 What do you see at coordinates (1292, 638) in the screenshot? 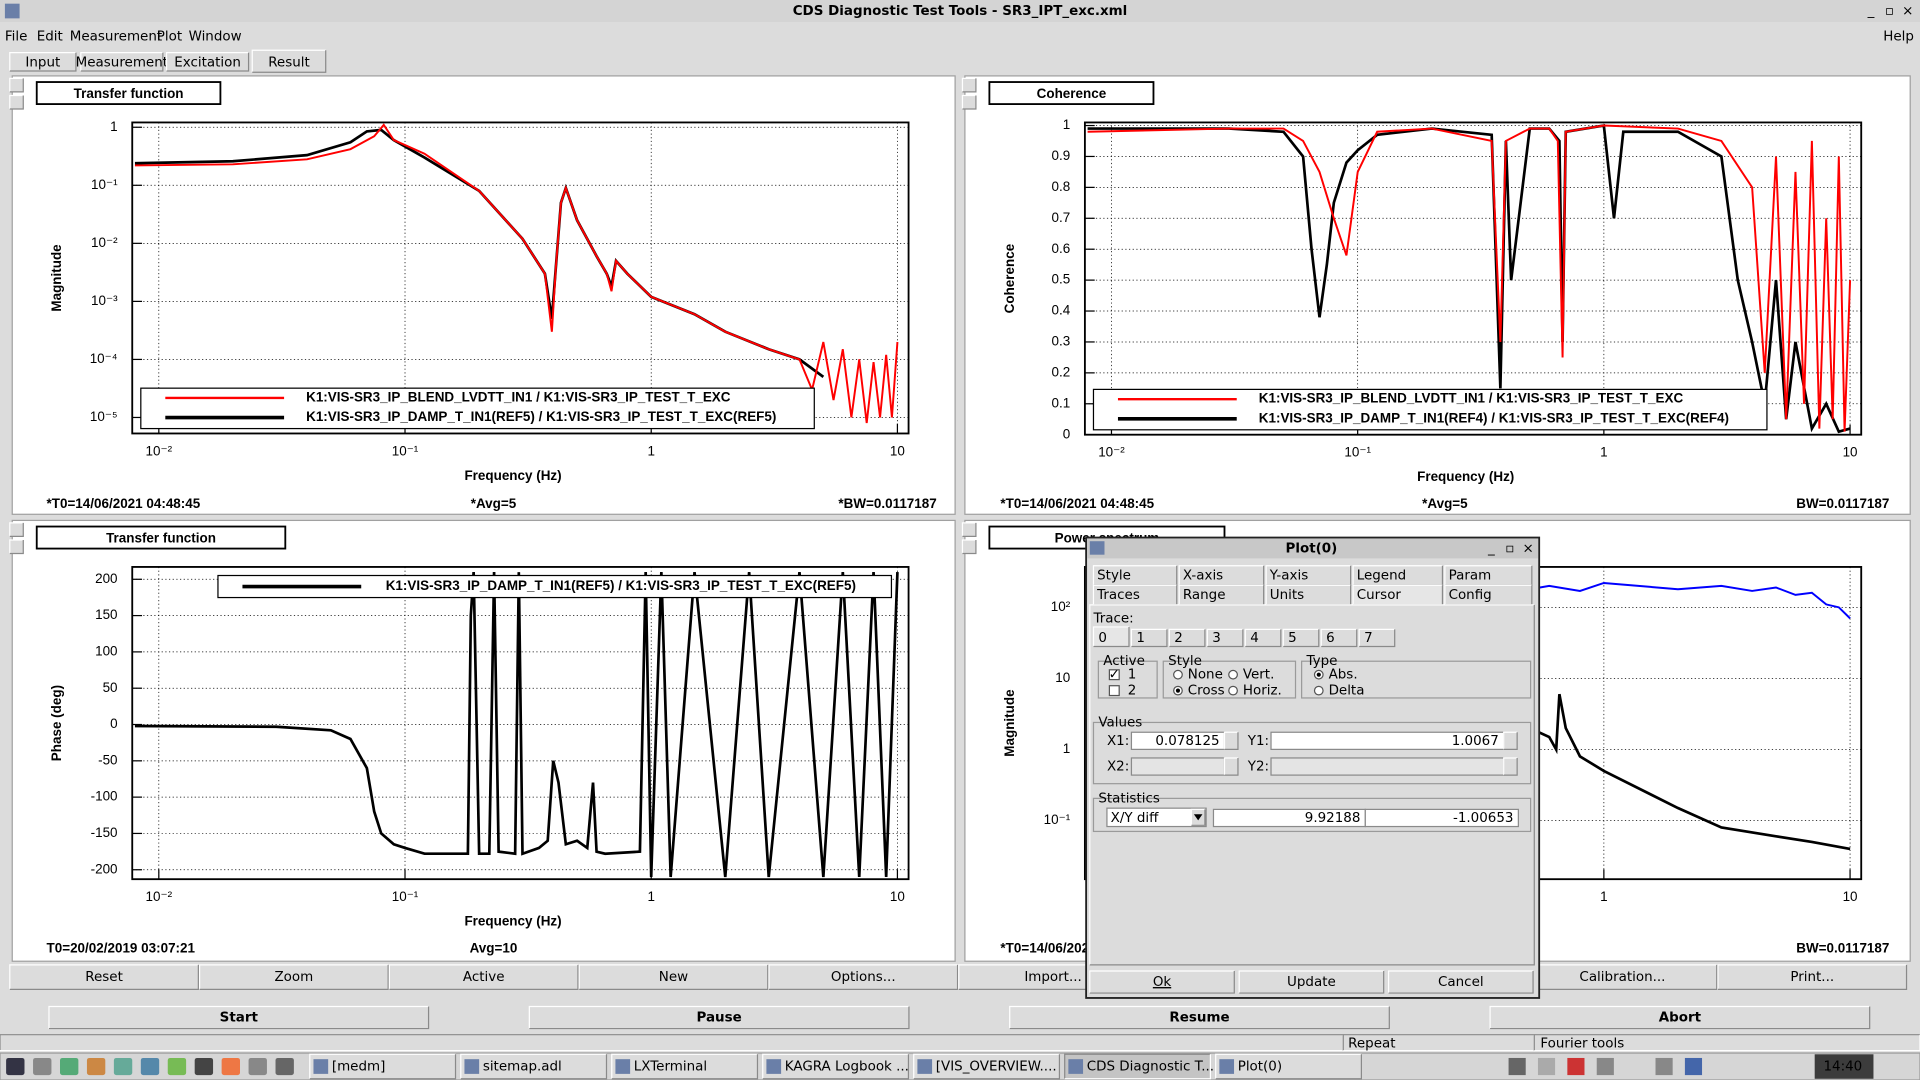
I see `trace-tab-label: 5` at bounding box center [1292, 638].